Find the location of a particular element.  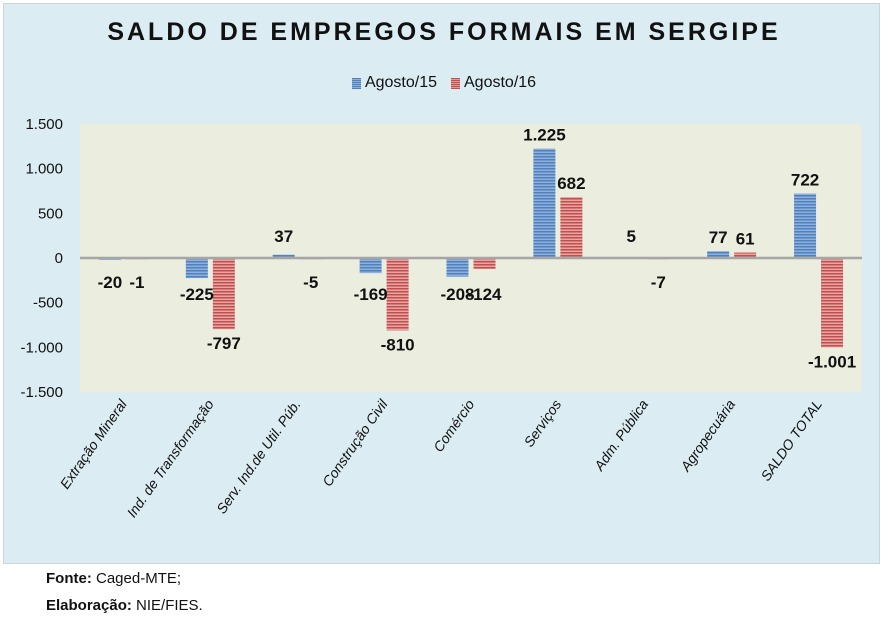

y-tick-label: -1.000 is located at coordinates (41, 347).